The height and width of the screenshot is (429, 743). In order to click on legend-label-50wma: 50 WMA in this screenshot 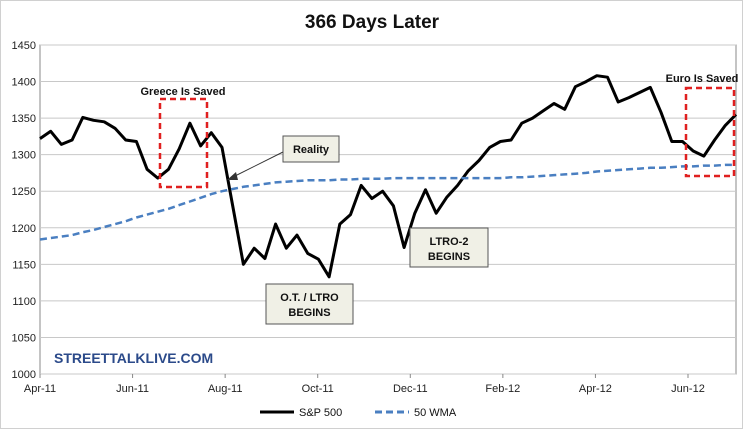, I will do `click(435, 413)`.